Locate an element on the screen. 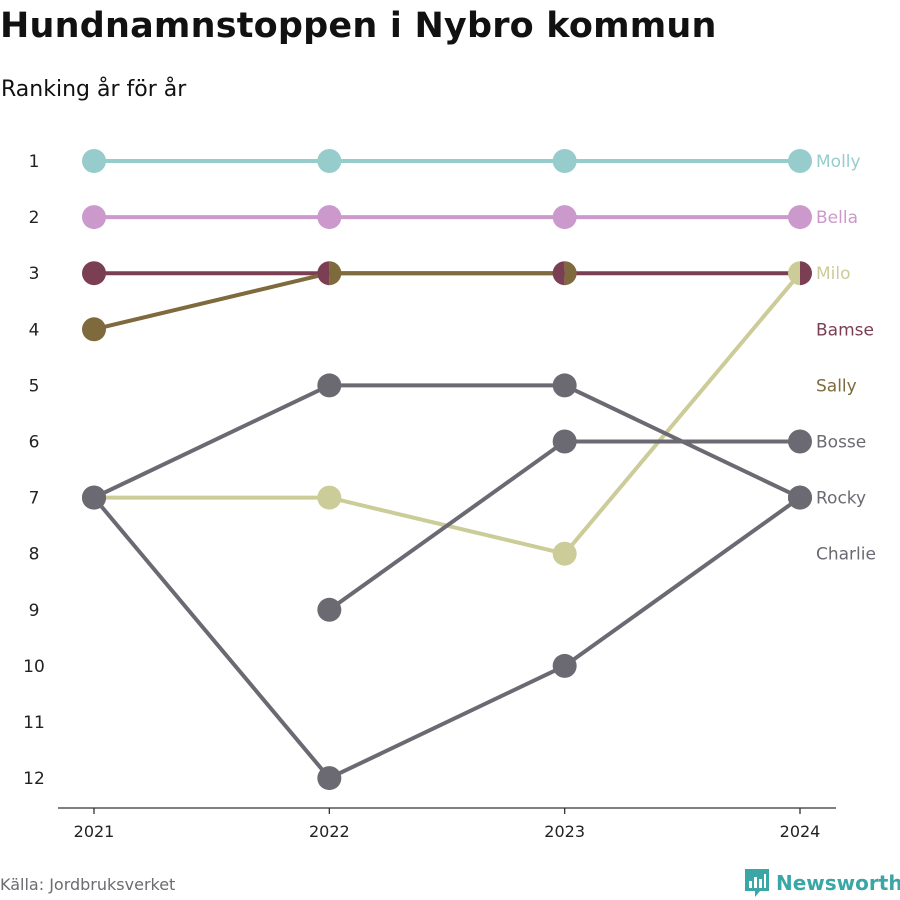 This screenshot has width=900, height=900. point-bella-2021 is located at coordinates (94, 217).